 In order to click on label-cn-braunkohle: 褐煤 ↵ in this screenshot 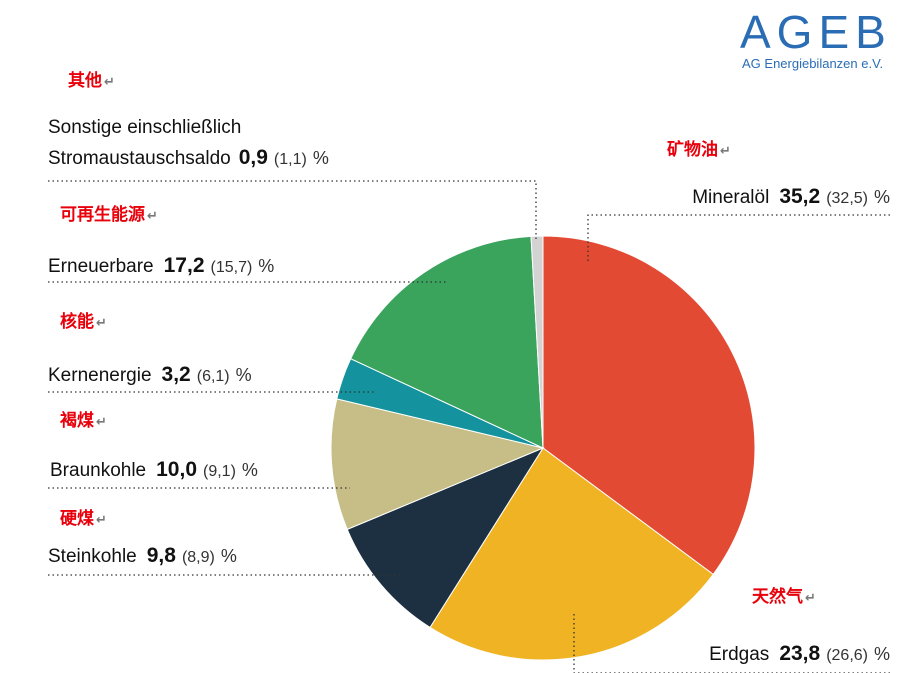, I will do `click(83, 420)`.